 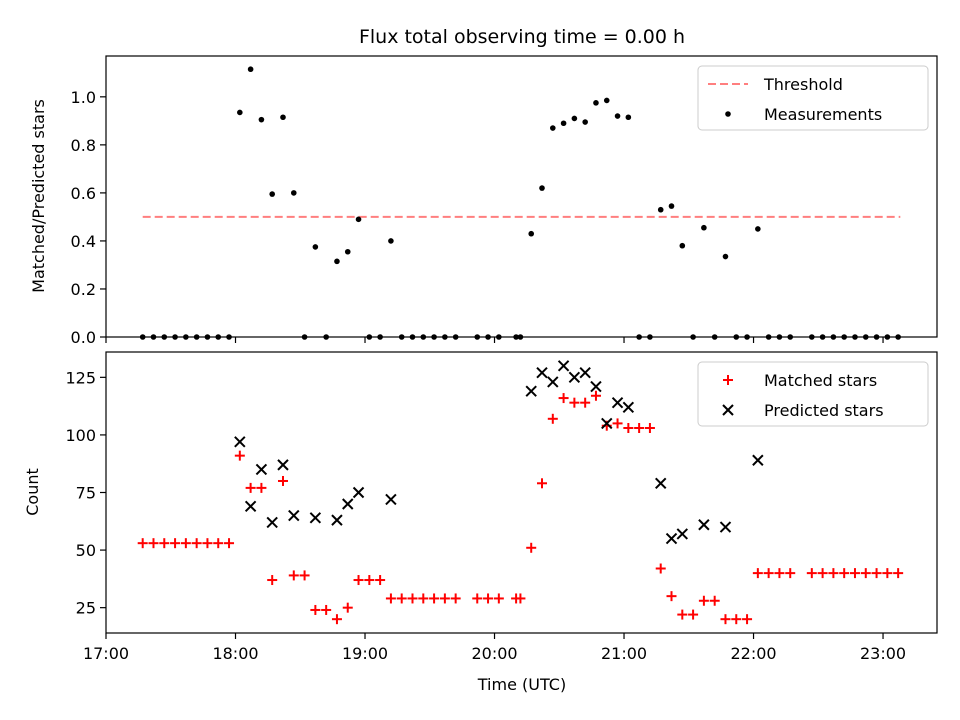 I want to click on y-tick-label: 125, so click(x=80, y=377).